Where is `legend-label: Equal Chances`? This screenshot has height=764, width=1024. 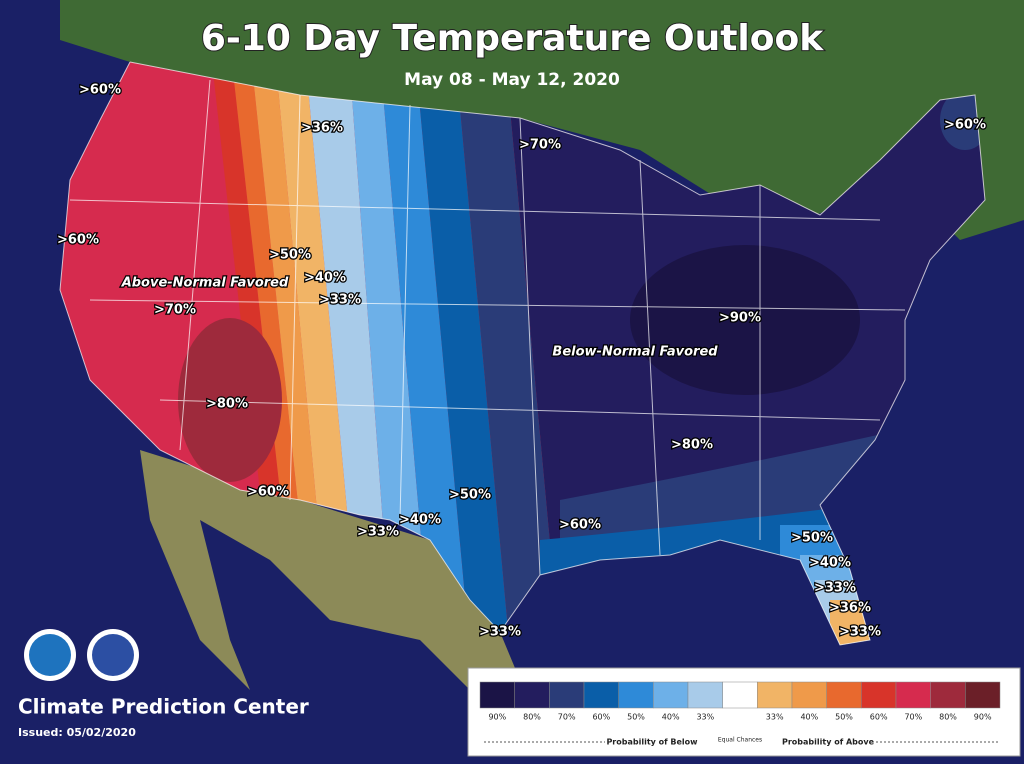 legend-label: Equal Chances is located at coordinates (740, 740).